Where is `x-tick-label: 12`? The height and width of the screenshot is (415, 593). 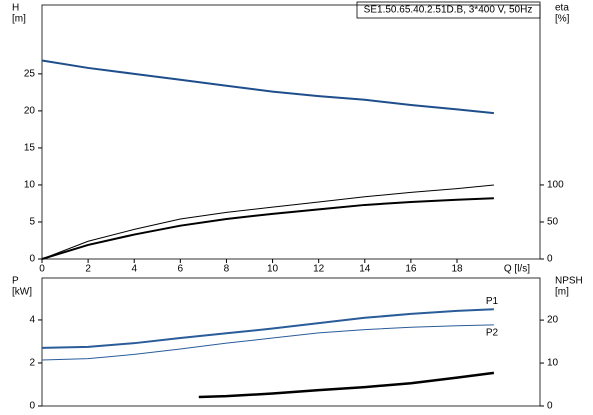
x-tick-label: 12 is located at coordinates (319, 269).